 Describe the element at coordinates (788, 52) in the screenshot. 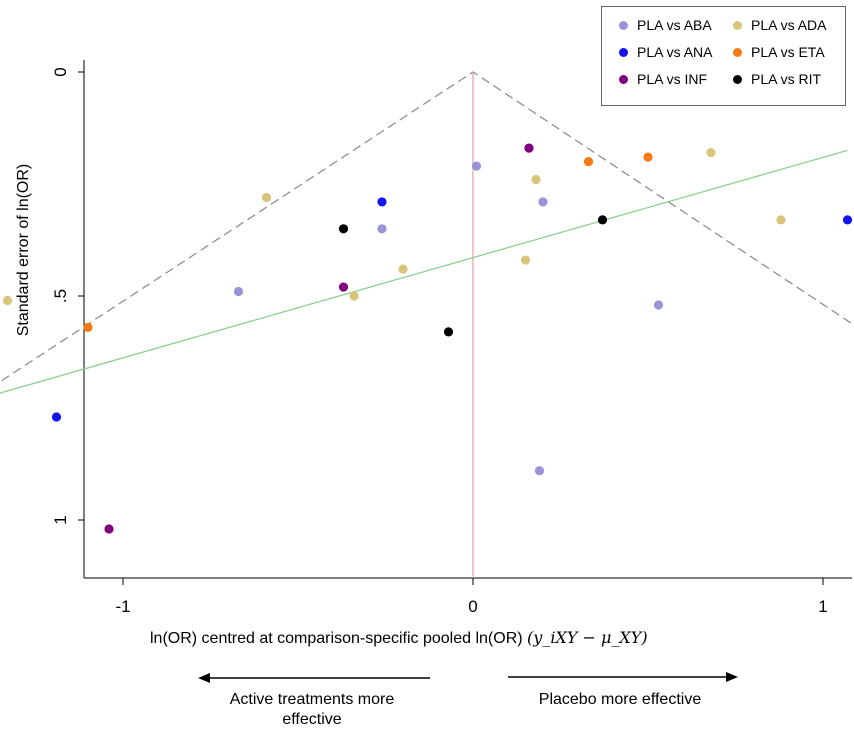

I see `legend-label: PLA vs ETA` at that location.